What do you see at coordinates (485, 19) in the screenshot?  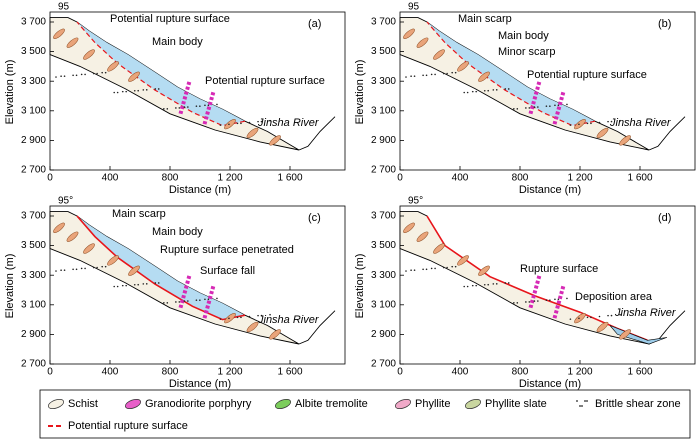 I see `annotation: Main scarp` at bounding box center [485, 19].